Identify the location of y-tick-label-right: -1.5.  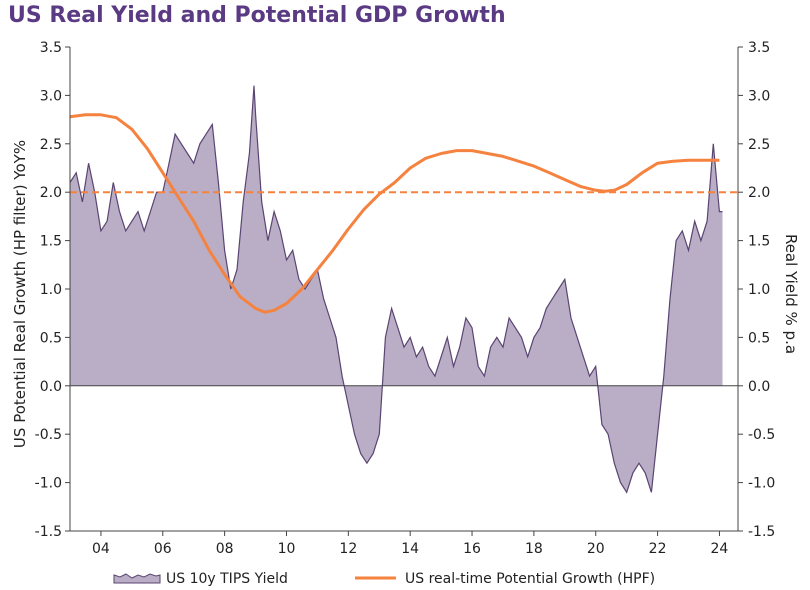
(761, 532).